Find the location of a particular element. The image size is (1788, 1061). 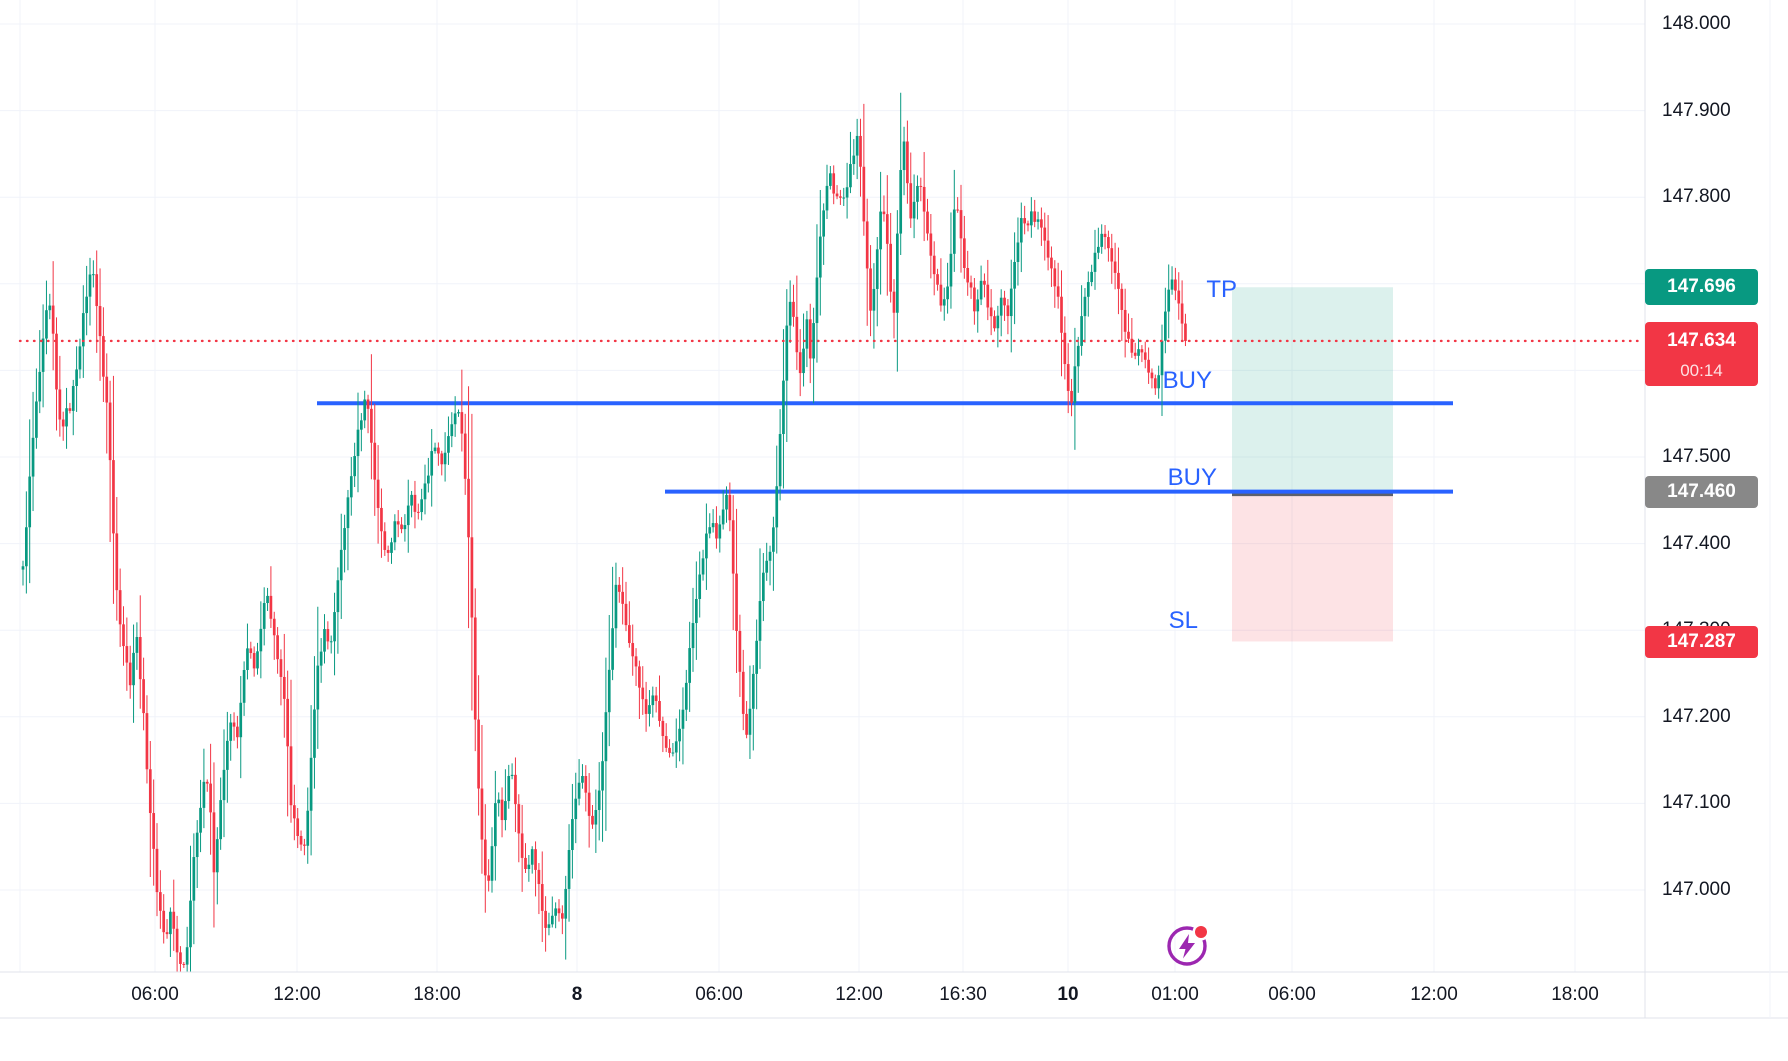

position-zone is located at coordinates (1312, 464).